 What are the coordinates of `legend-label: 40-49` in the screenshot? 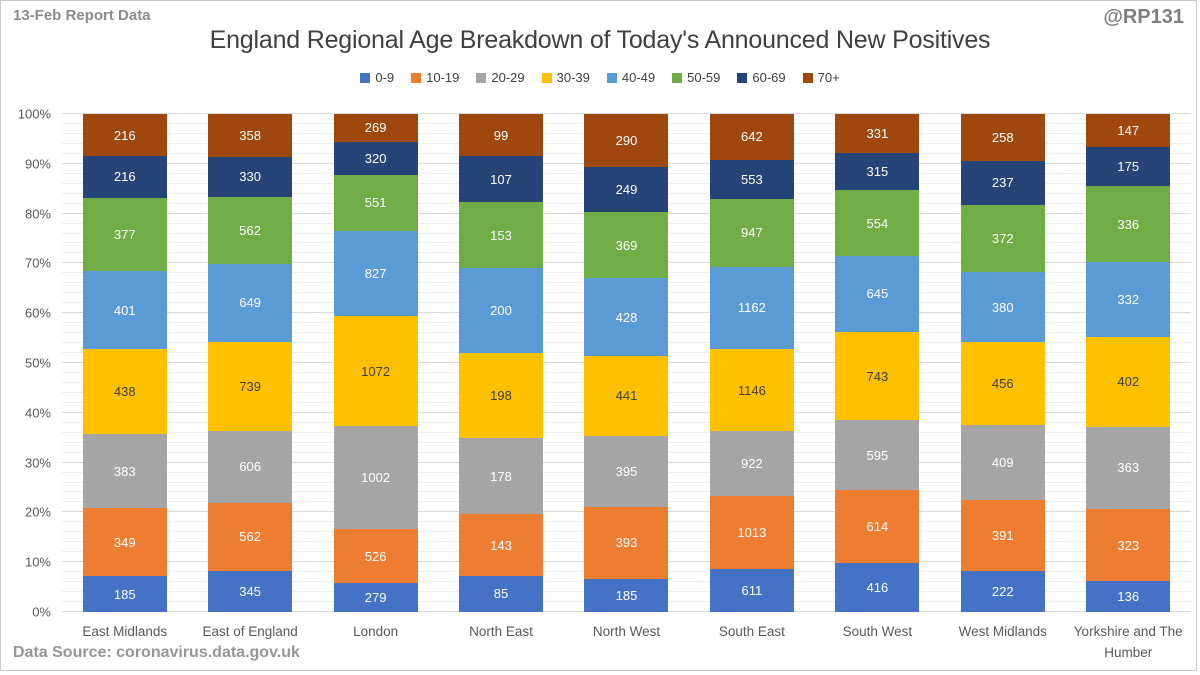 It's located at (638, 77).